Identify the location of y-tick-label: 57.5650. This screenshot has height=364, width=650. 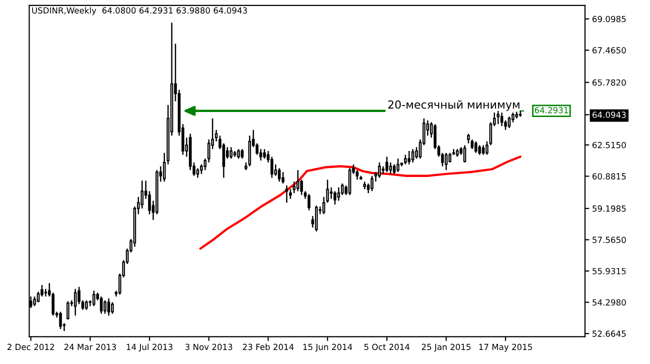
(609, 240).